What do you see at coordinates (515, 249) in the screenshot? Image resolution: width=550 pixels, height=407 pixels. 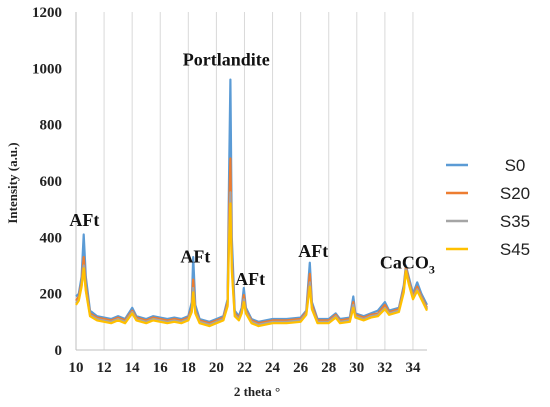 I see `legend-label: S45` at bounding box center [515, 249].